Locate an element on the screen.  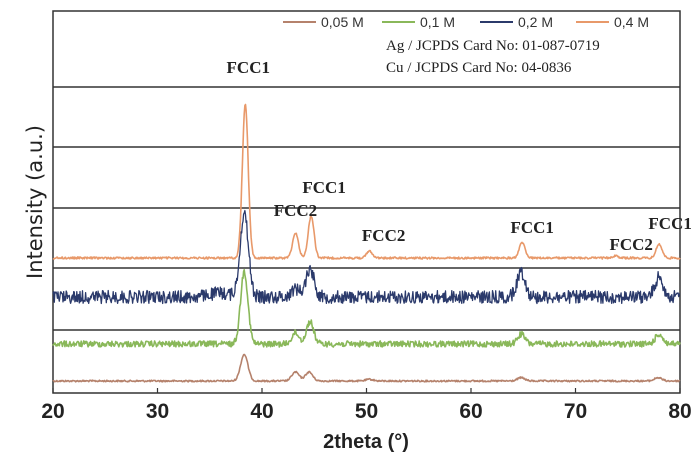
legend-label-1: 0,05 M is located at coordinates (342, 22).